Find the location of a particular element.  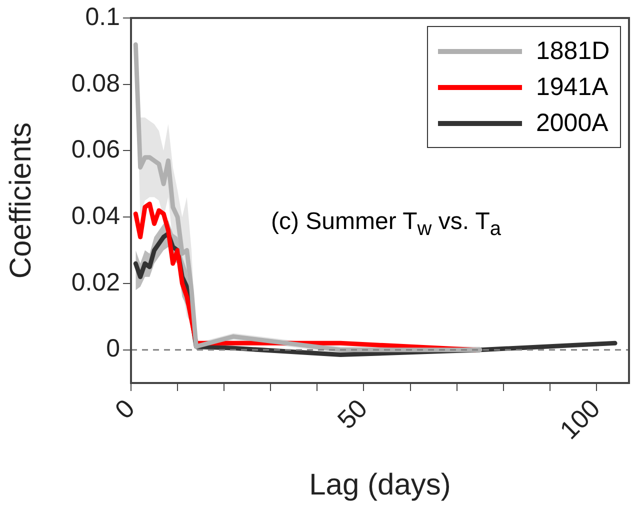

annotation: (c) Summer T$_{w}$ vs. T$_{a}$ is located at coordinates (386, 224).